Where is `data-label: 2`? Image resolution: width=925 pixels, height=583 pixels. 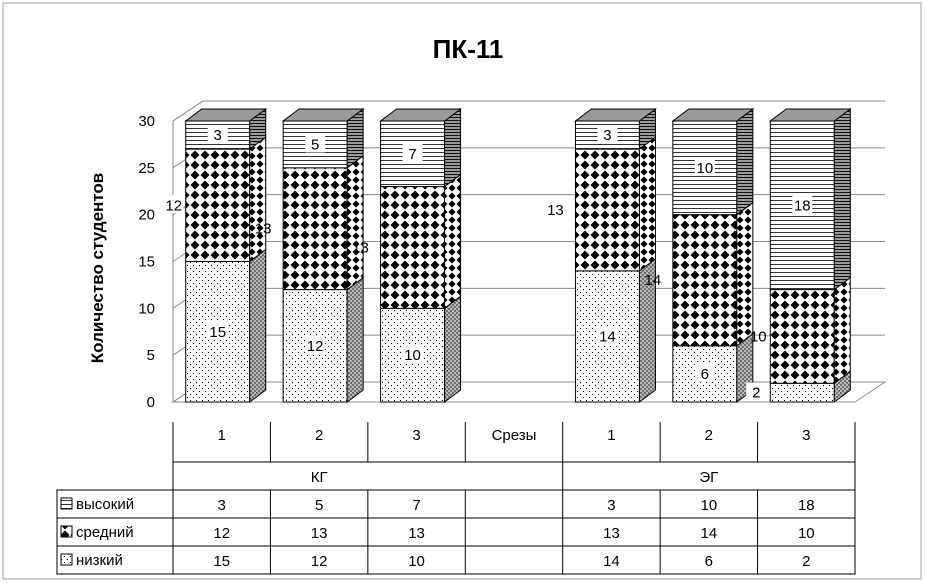
data-label: 2 is located at coordinates (756, 393).